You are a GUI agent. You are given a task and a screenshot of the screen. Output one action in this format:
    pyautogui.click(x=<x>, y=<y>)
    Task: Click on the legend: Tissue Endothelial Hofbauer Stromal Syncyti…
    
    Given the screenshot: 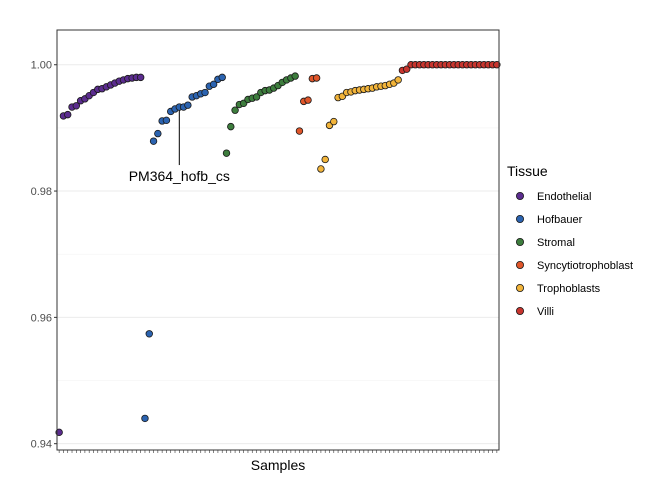 What is the action you would take?
    pyautogui.click(x=570, y=240)
    